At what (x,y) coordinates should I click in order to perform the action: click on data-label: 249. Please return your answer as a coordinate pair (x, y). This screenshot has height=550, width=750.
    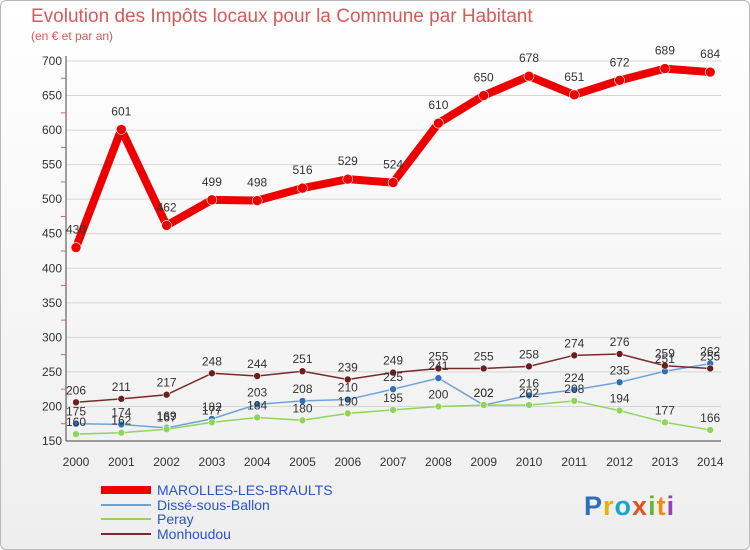
    Looking at the image, I should click on (393, 361).